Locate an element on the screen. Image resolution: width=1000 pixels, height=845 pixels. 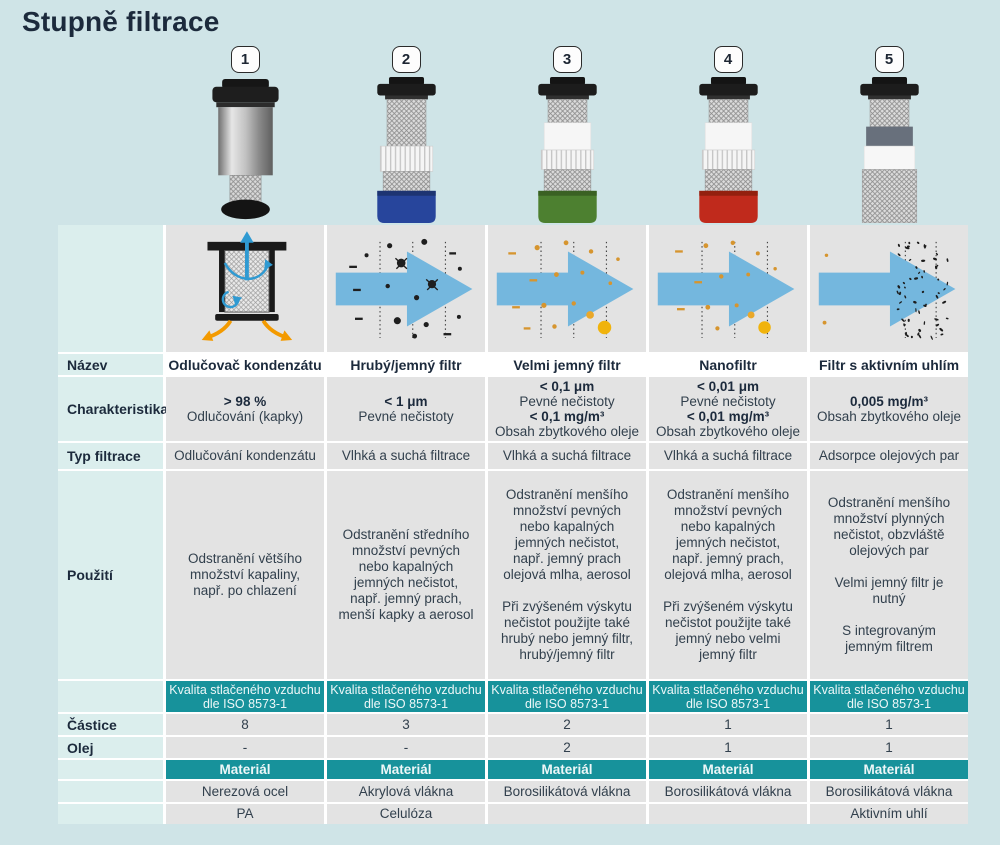
stage-number-badge: 2 is located at coordinates (406, 59).